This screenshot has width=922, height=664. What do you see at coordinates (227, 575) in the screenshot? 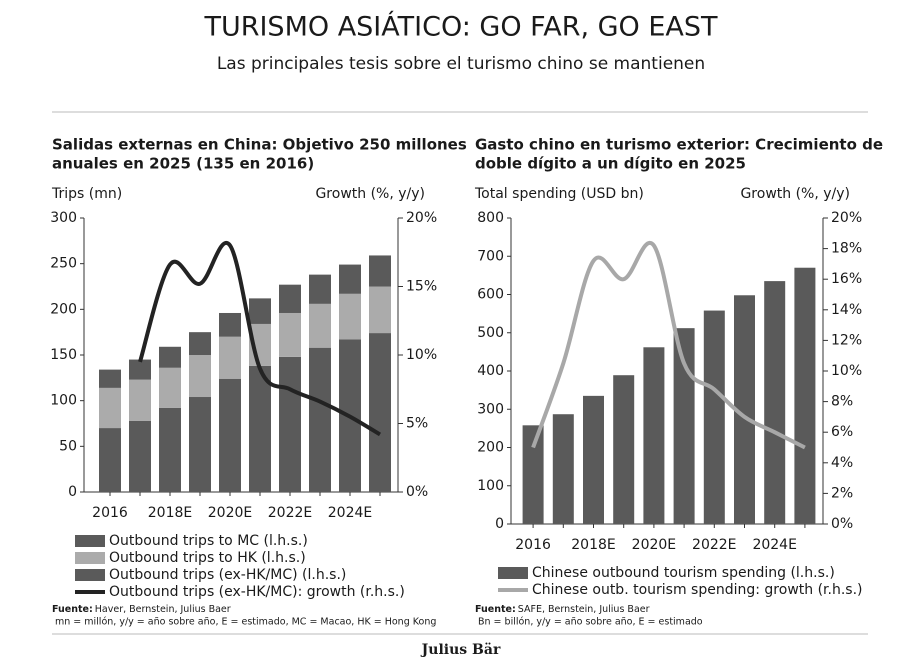
I see `legend-label: Outbound trips (ex-HK/MC) (l.h.s.)` at bounding box center [227, 575].